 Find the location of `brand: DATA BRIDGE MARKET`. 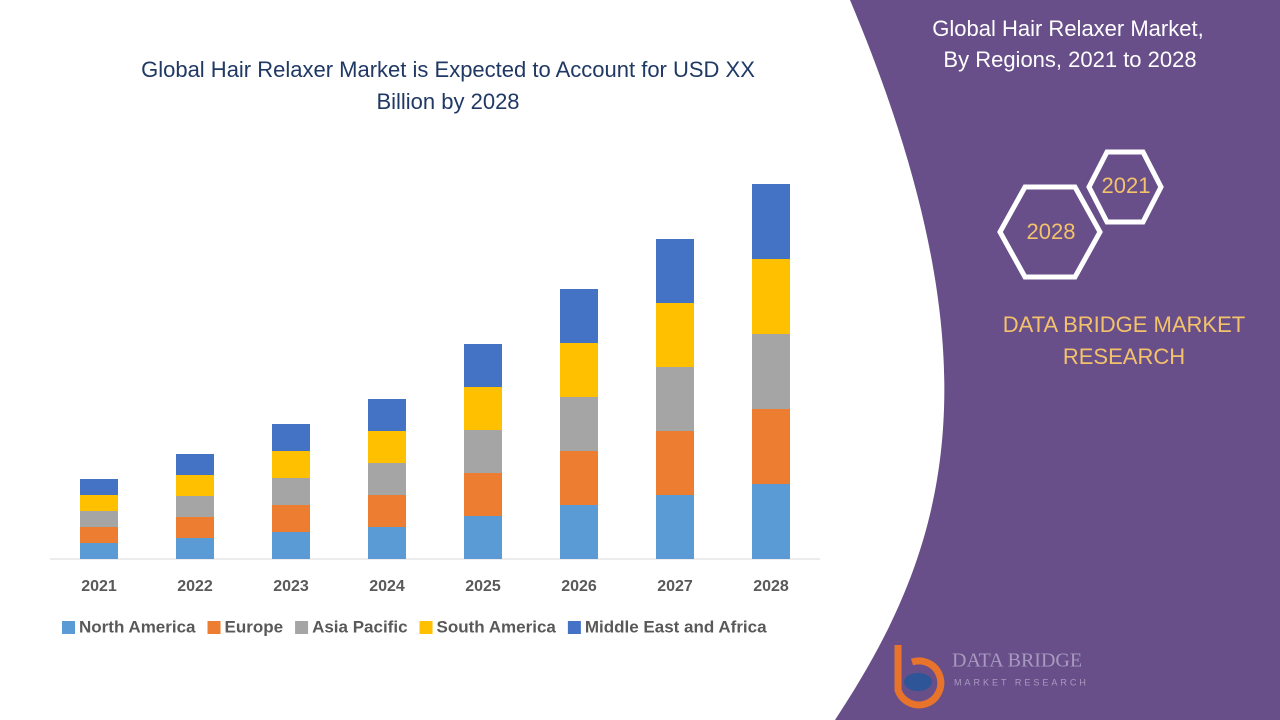

brand: DATA BRIDGE MARKET is located at coordinates (1124, 324).